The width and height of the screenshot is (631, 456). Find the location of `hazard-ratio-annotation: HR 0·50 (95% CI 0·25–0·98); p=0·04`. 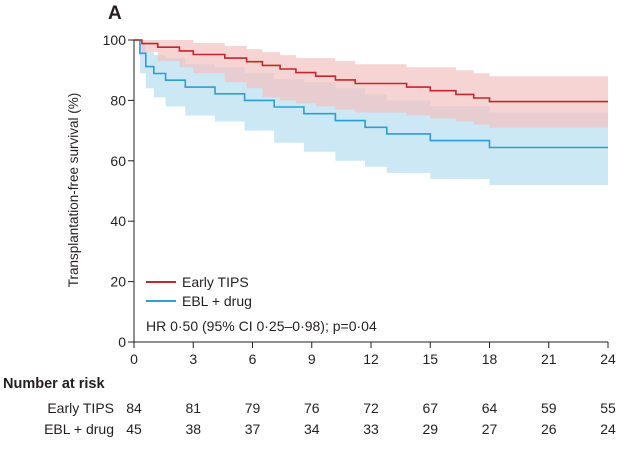

hazard-ratio-annotation: HR 0·50 (95% CI 0·25–0·98); p=0·04 is located at coordinates (261, 326).